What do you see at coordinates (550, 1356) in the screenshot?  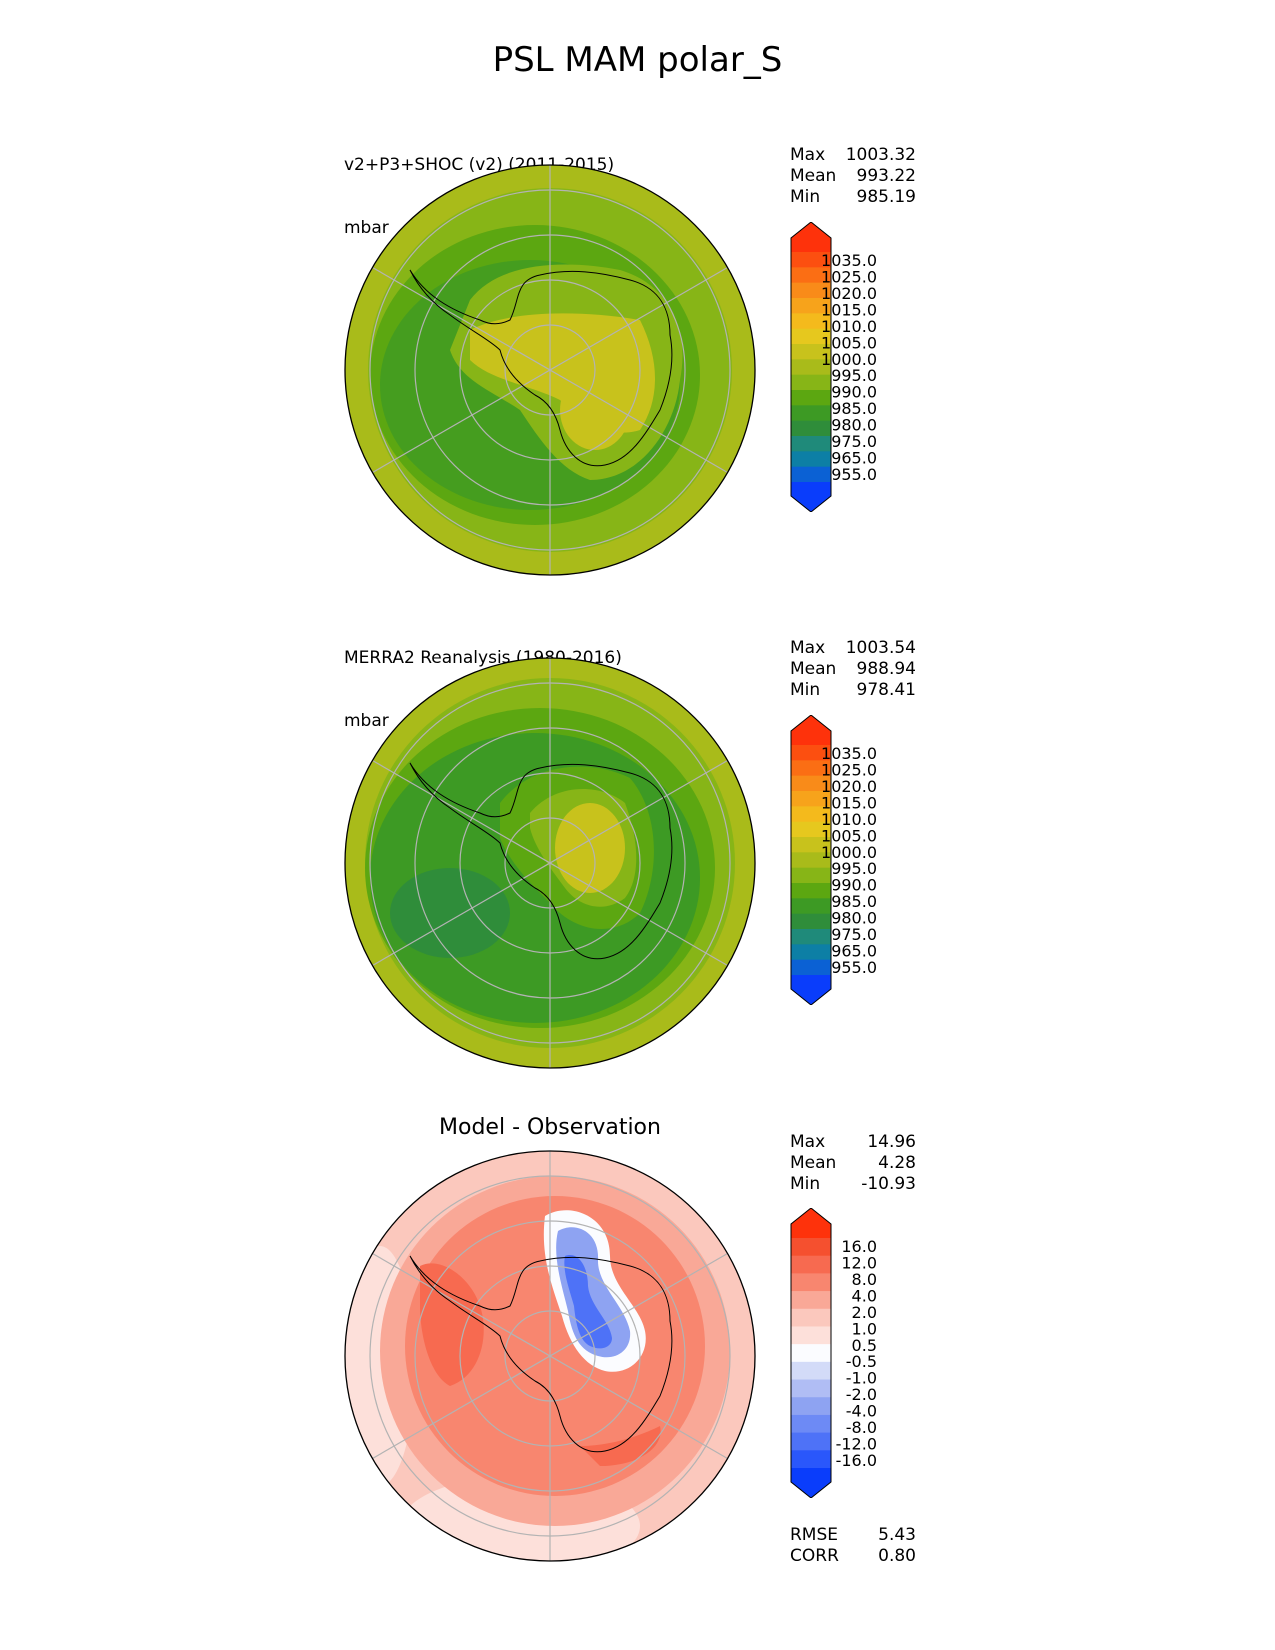 I see `panel-3-map` at bounding box center [550, 1356].